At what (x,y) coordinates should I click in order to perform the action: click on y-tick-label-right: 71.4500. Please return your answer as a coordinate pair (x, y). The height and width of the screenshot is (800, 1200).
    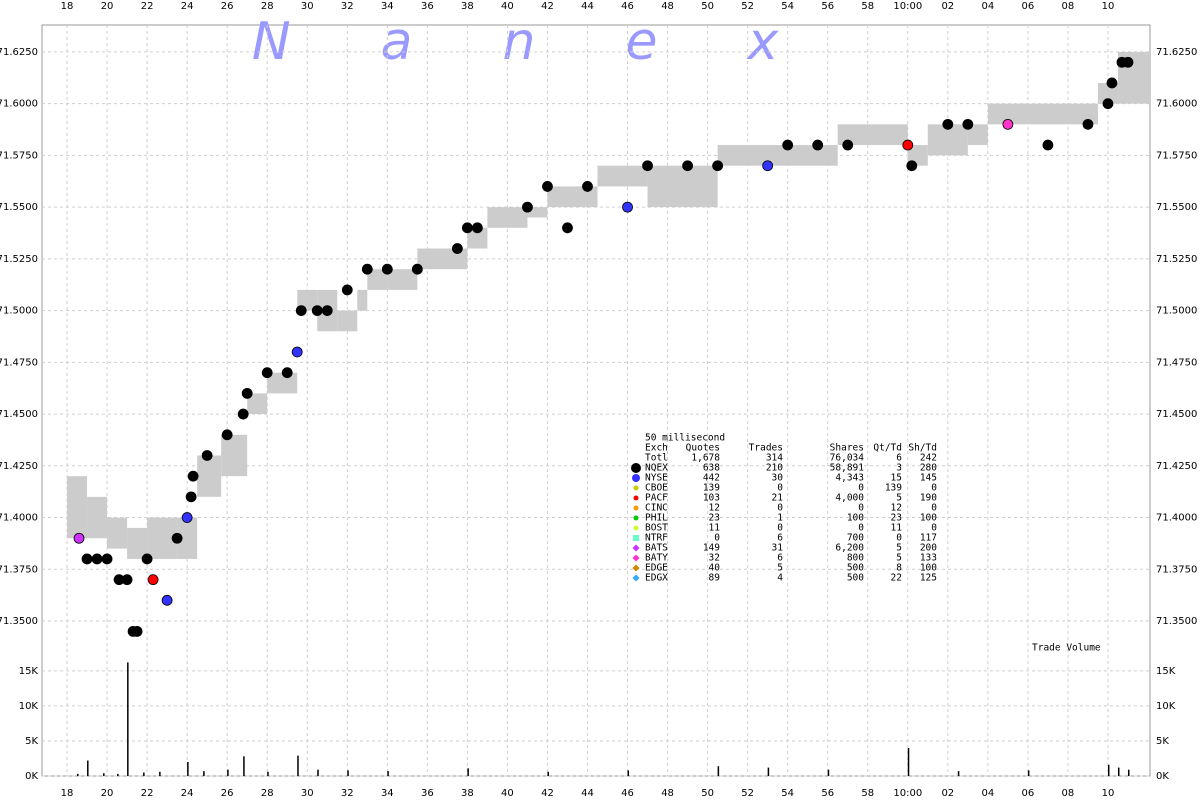
    Looking at the image, I should click on (1176, 414).